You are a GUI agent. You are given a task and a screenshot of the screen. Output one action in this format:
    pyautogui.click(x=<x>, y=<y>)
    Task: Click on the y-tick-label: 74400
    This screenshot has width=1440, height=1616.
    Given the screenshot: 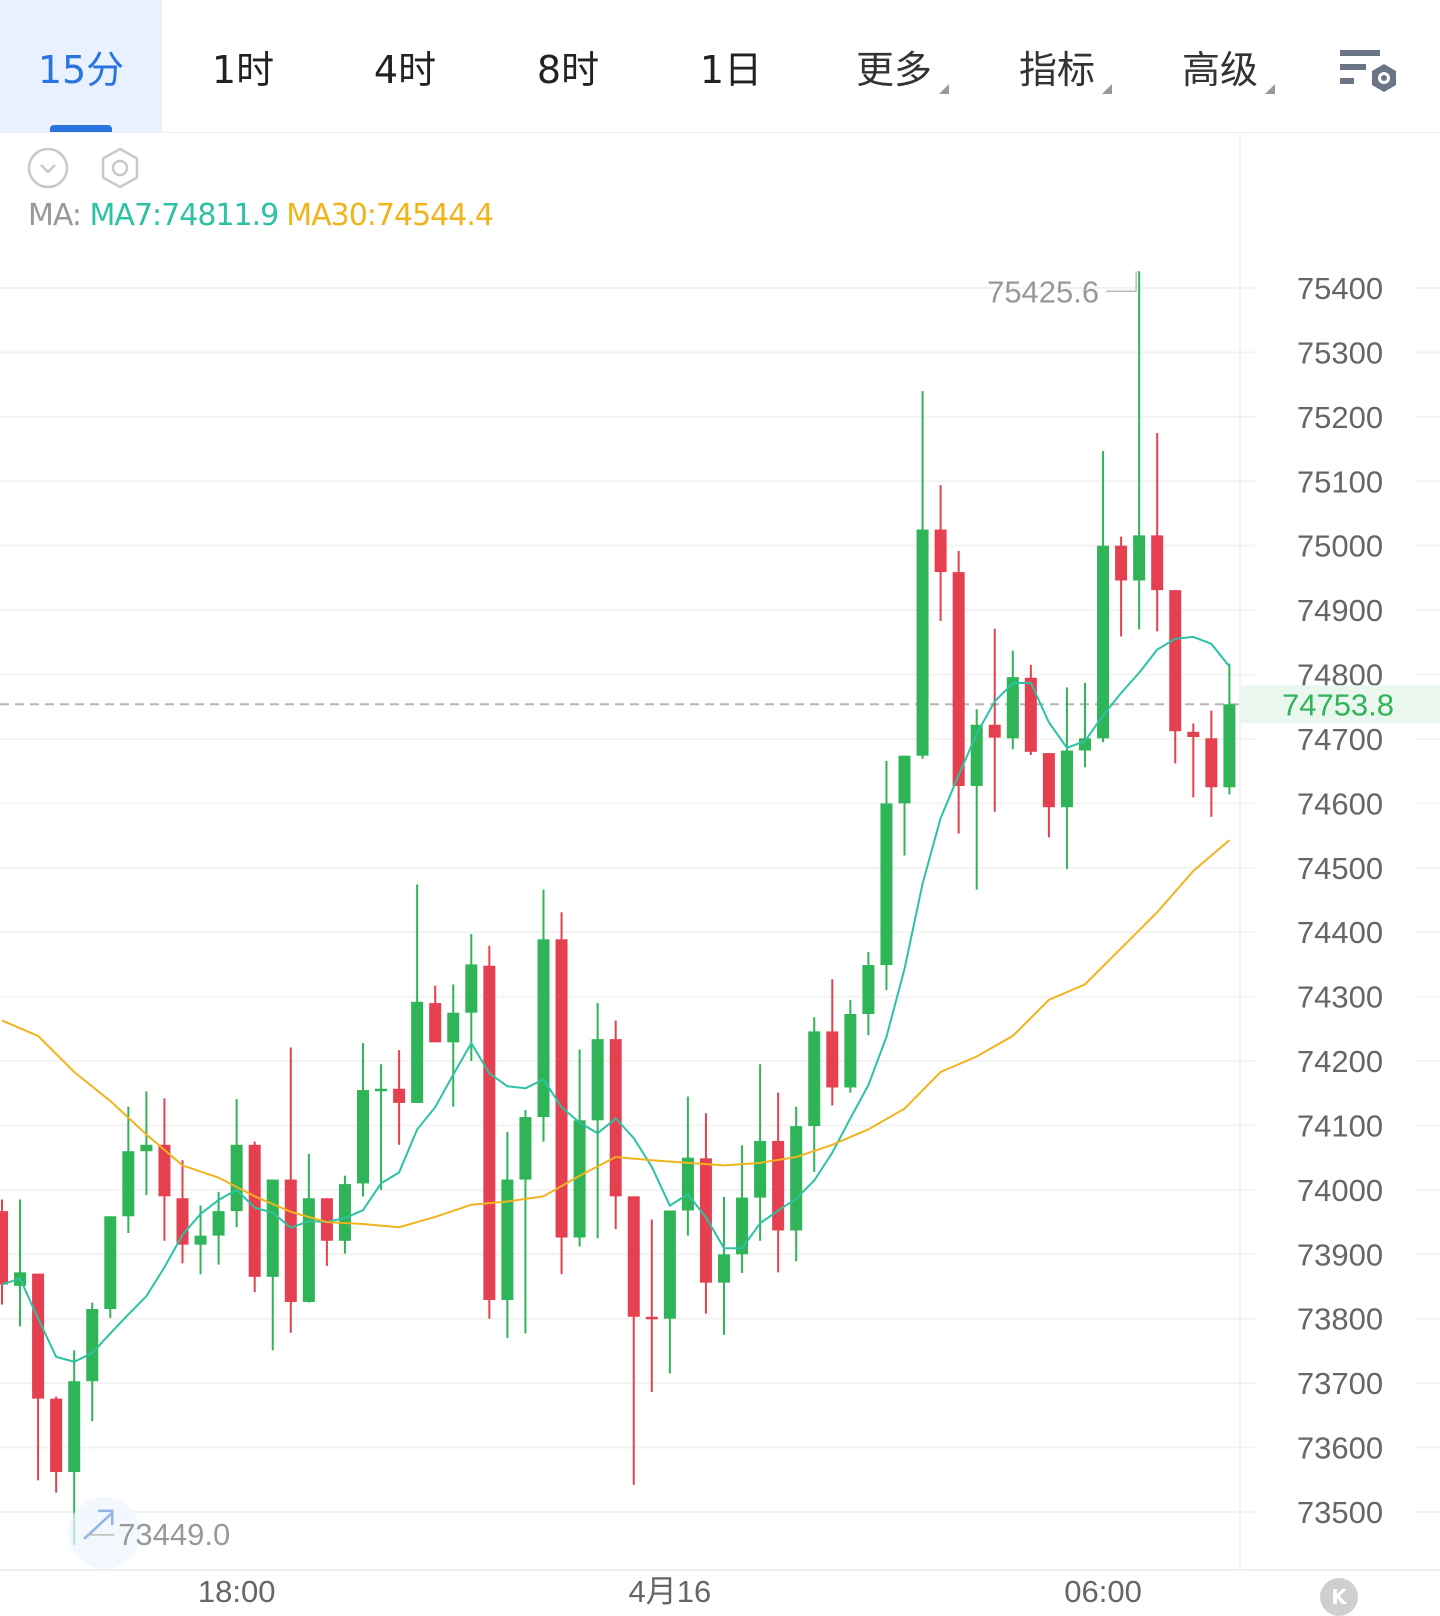 What is the action you would take?
    pyautogui.click(x=1340, y=932)
    